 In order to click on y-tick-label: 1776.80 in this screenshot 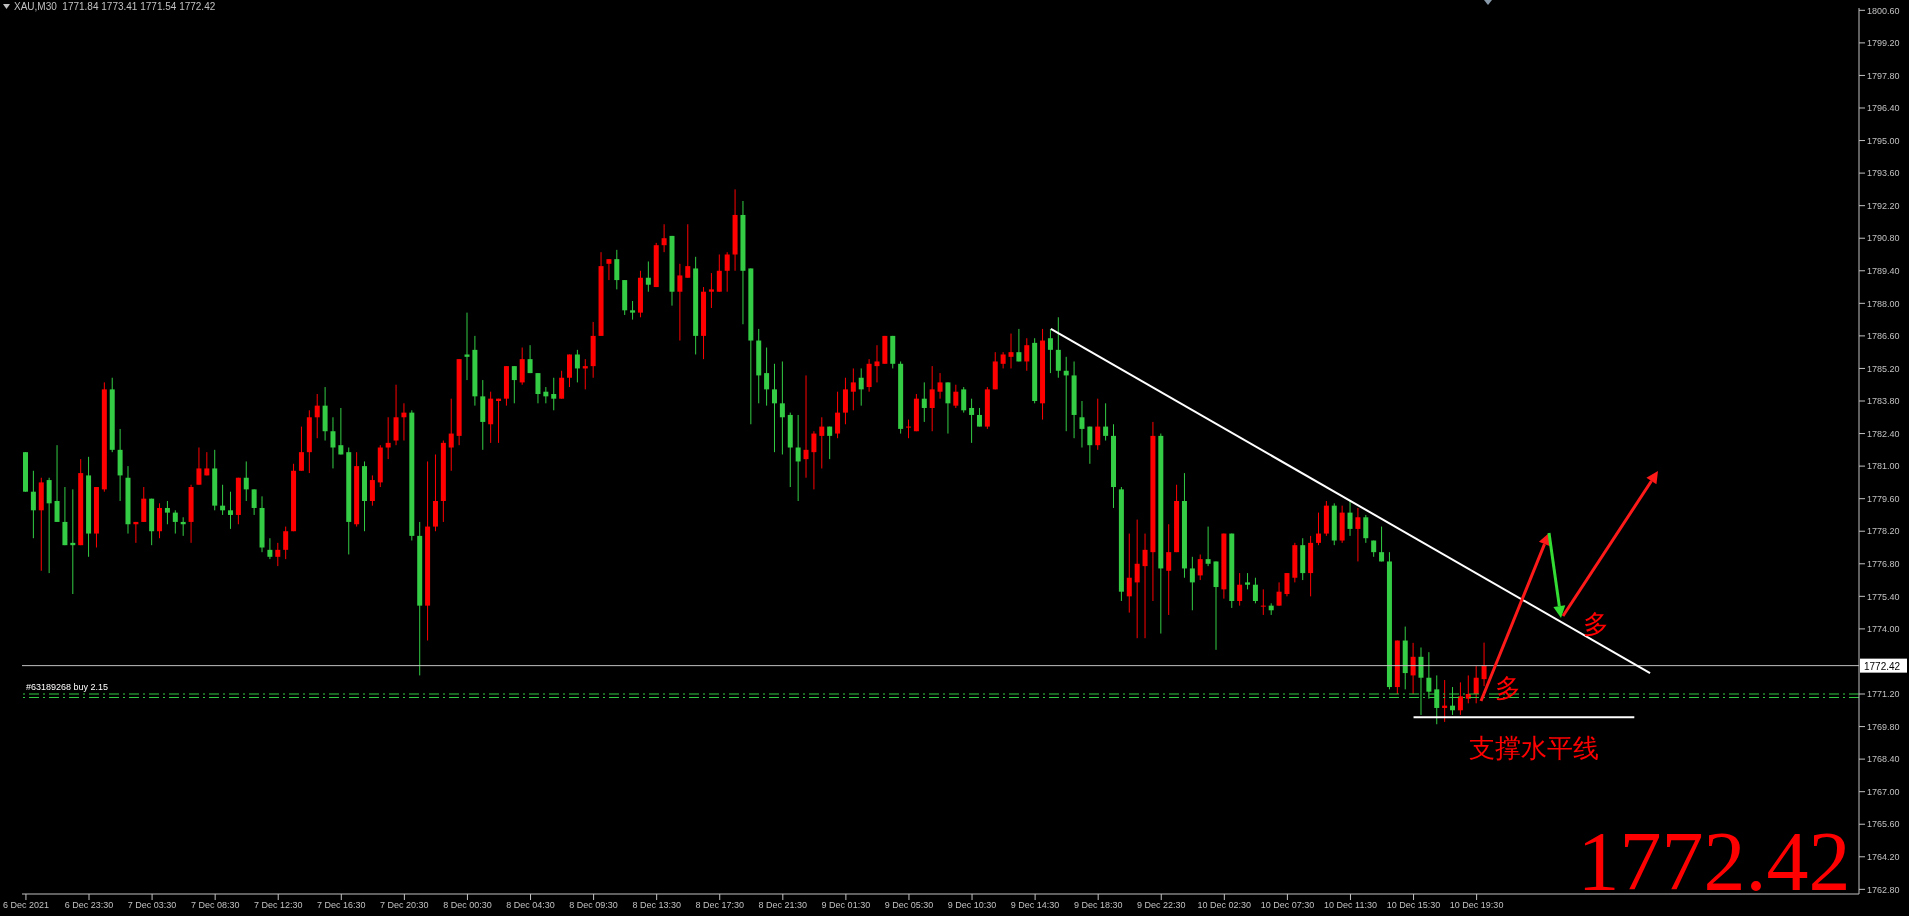, I will do `click(1883, 563)`.